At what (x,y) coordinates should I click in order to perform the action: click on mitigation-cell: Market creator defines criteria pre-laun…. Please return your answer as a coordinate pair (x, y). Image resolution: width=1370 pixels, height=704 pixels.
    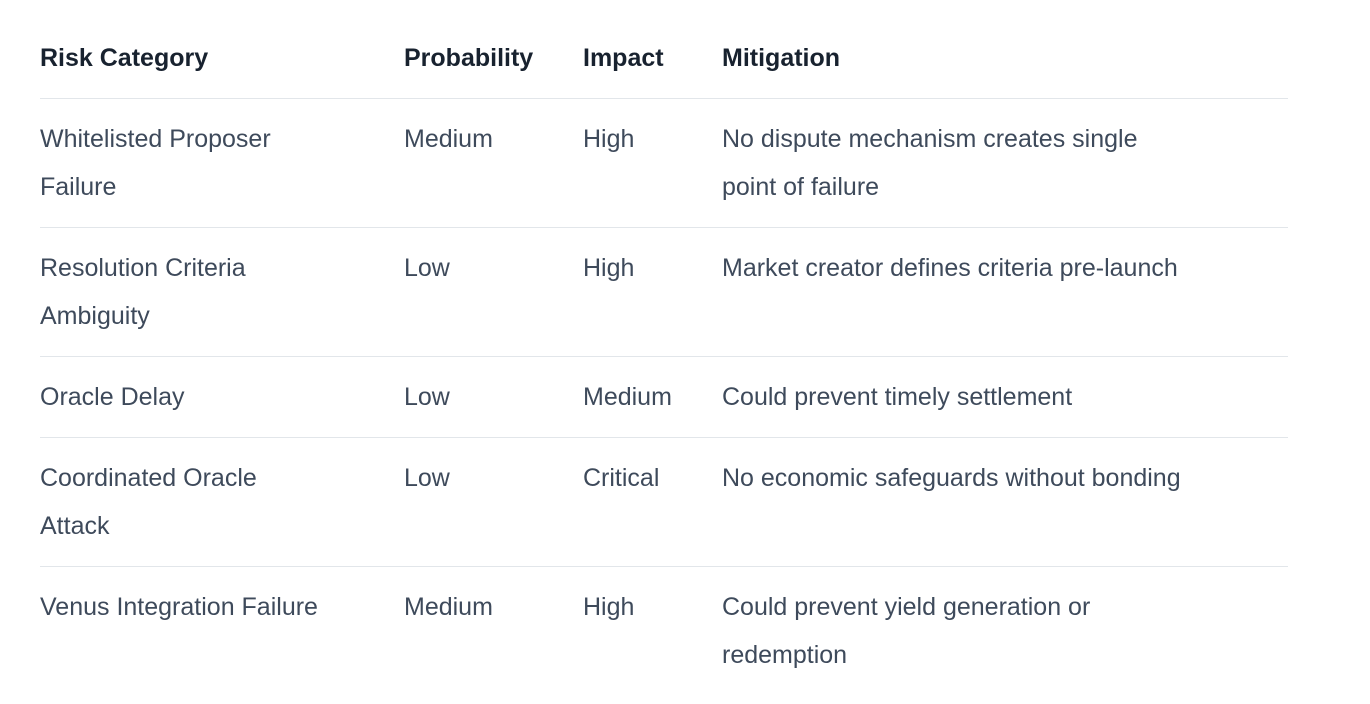
    Looking at the image, I should click on (1005, 292).